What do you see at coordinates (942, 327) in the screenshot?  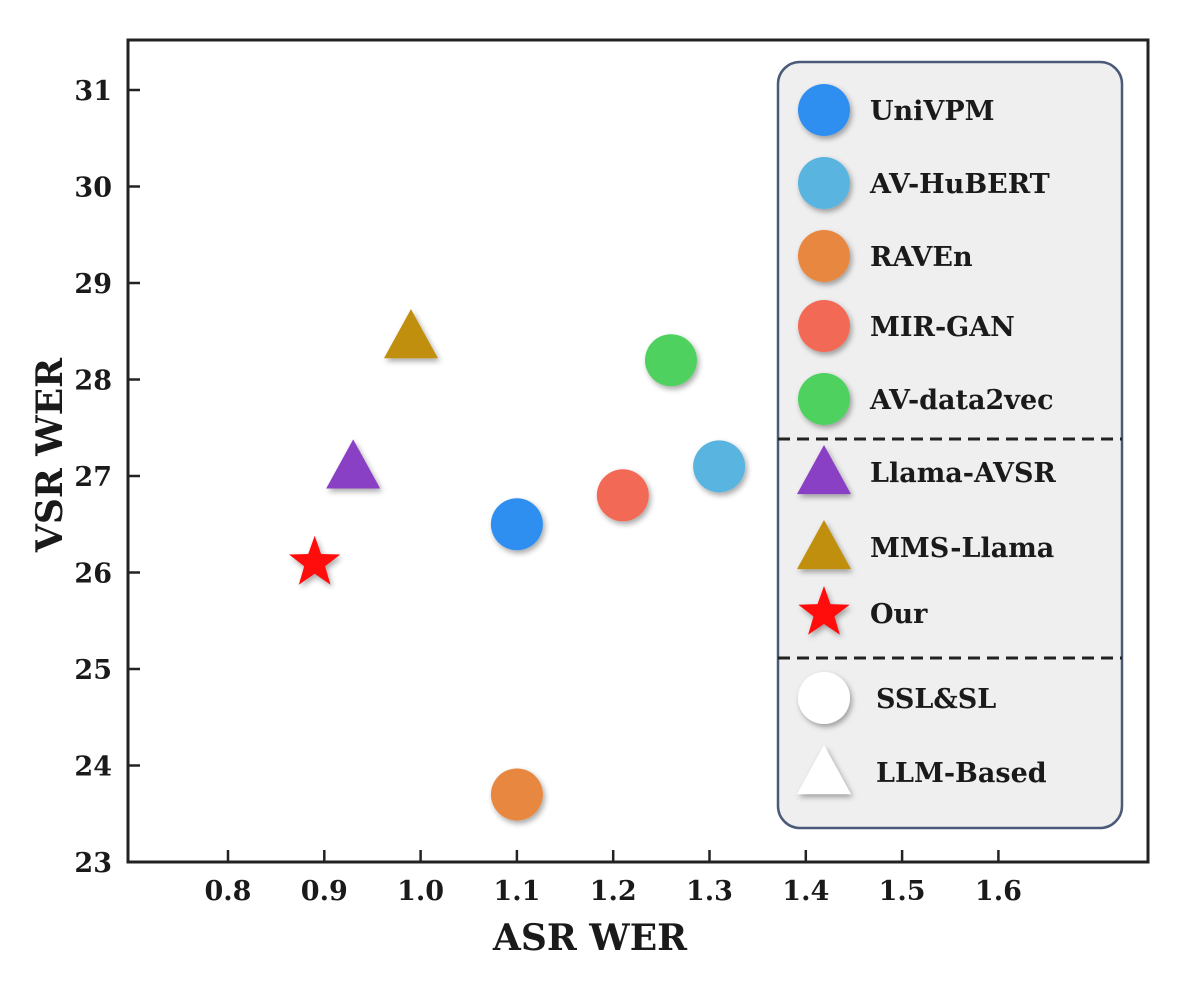 I see `legend-label-mir-gan: MIR-GAN` at bounding box center [942, 327].